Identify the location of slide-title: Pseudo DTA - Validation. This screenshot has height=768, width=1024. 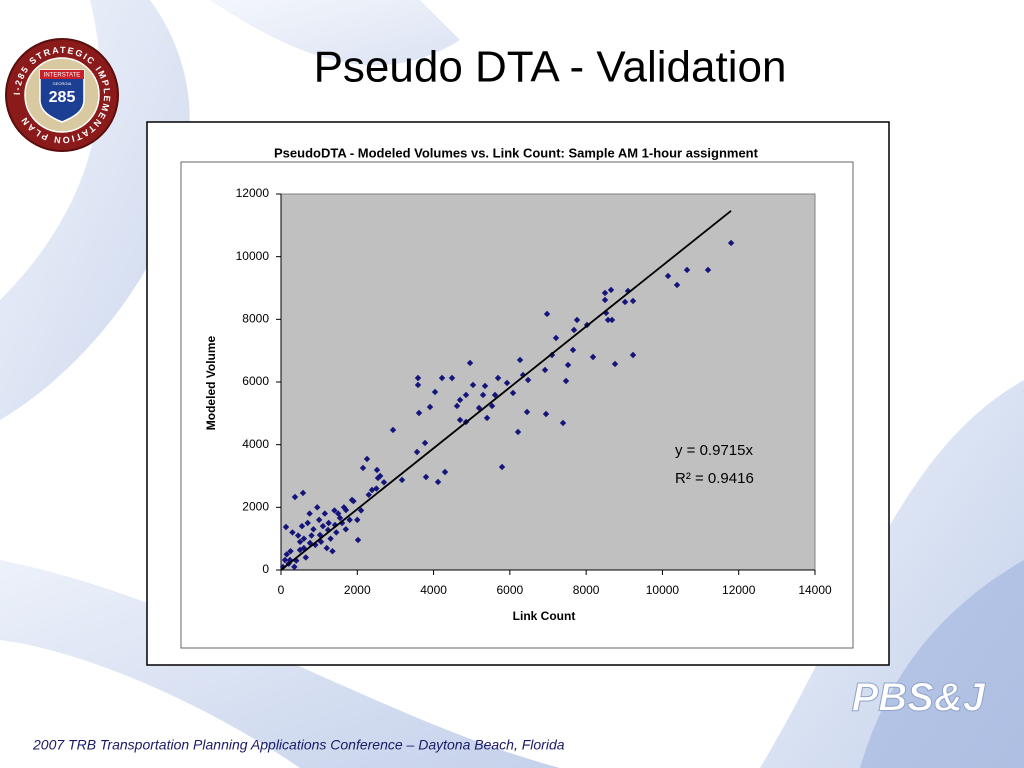
(550, 67).